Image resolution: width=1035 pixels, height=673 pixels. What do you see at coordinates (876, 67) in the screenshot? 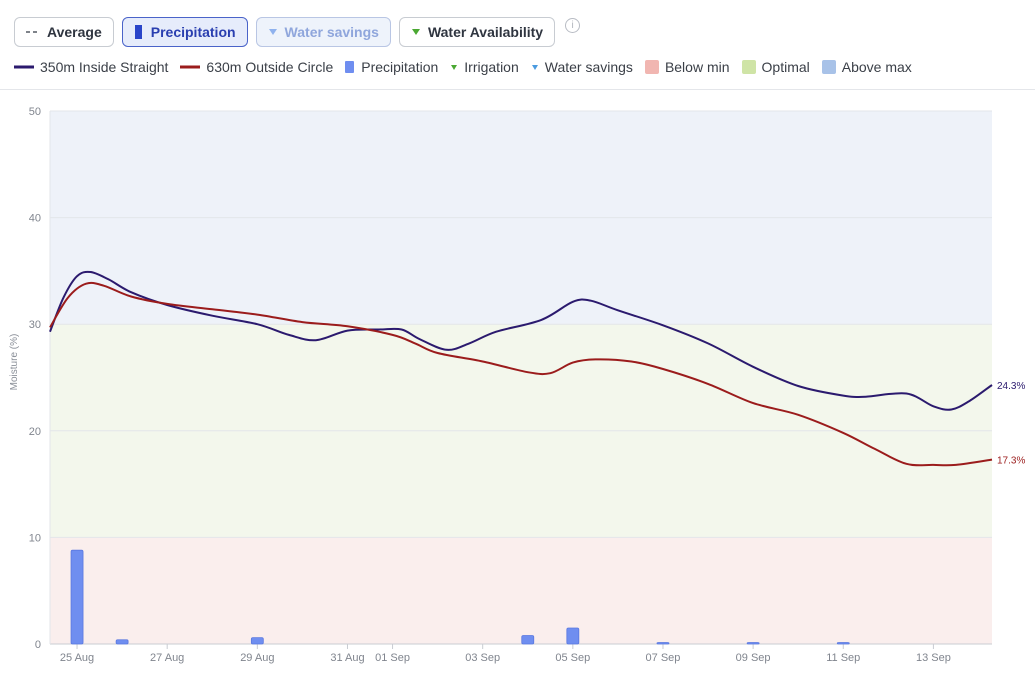
I see `legend-label: Above max` at bounding box center [876, 67].